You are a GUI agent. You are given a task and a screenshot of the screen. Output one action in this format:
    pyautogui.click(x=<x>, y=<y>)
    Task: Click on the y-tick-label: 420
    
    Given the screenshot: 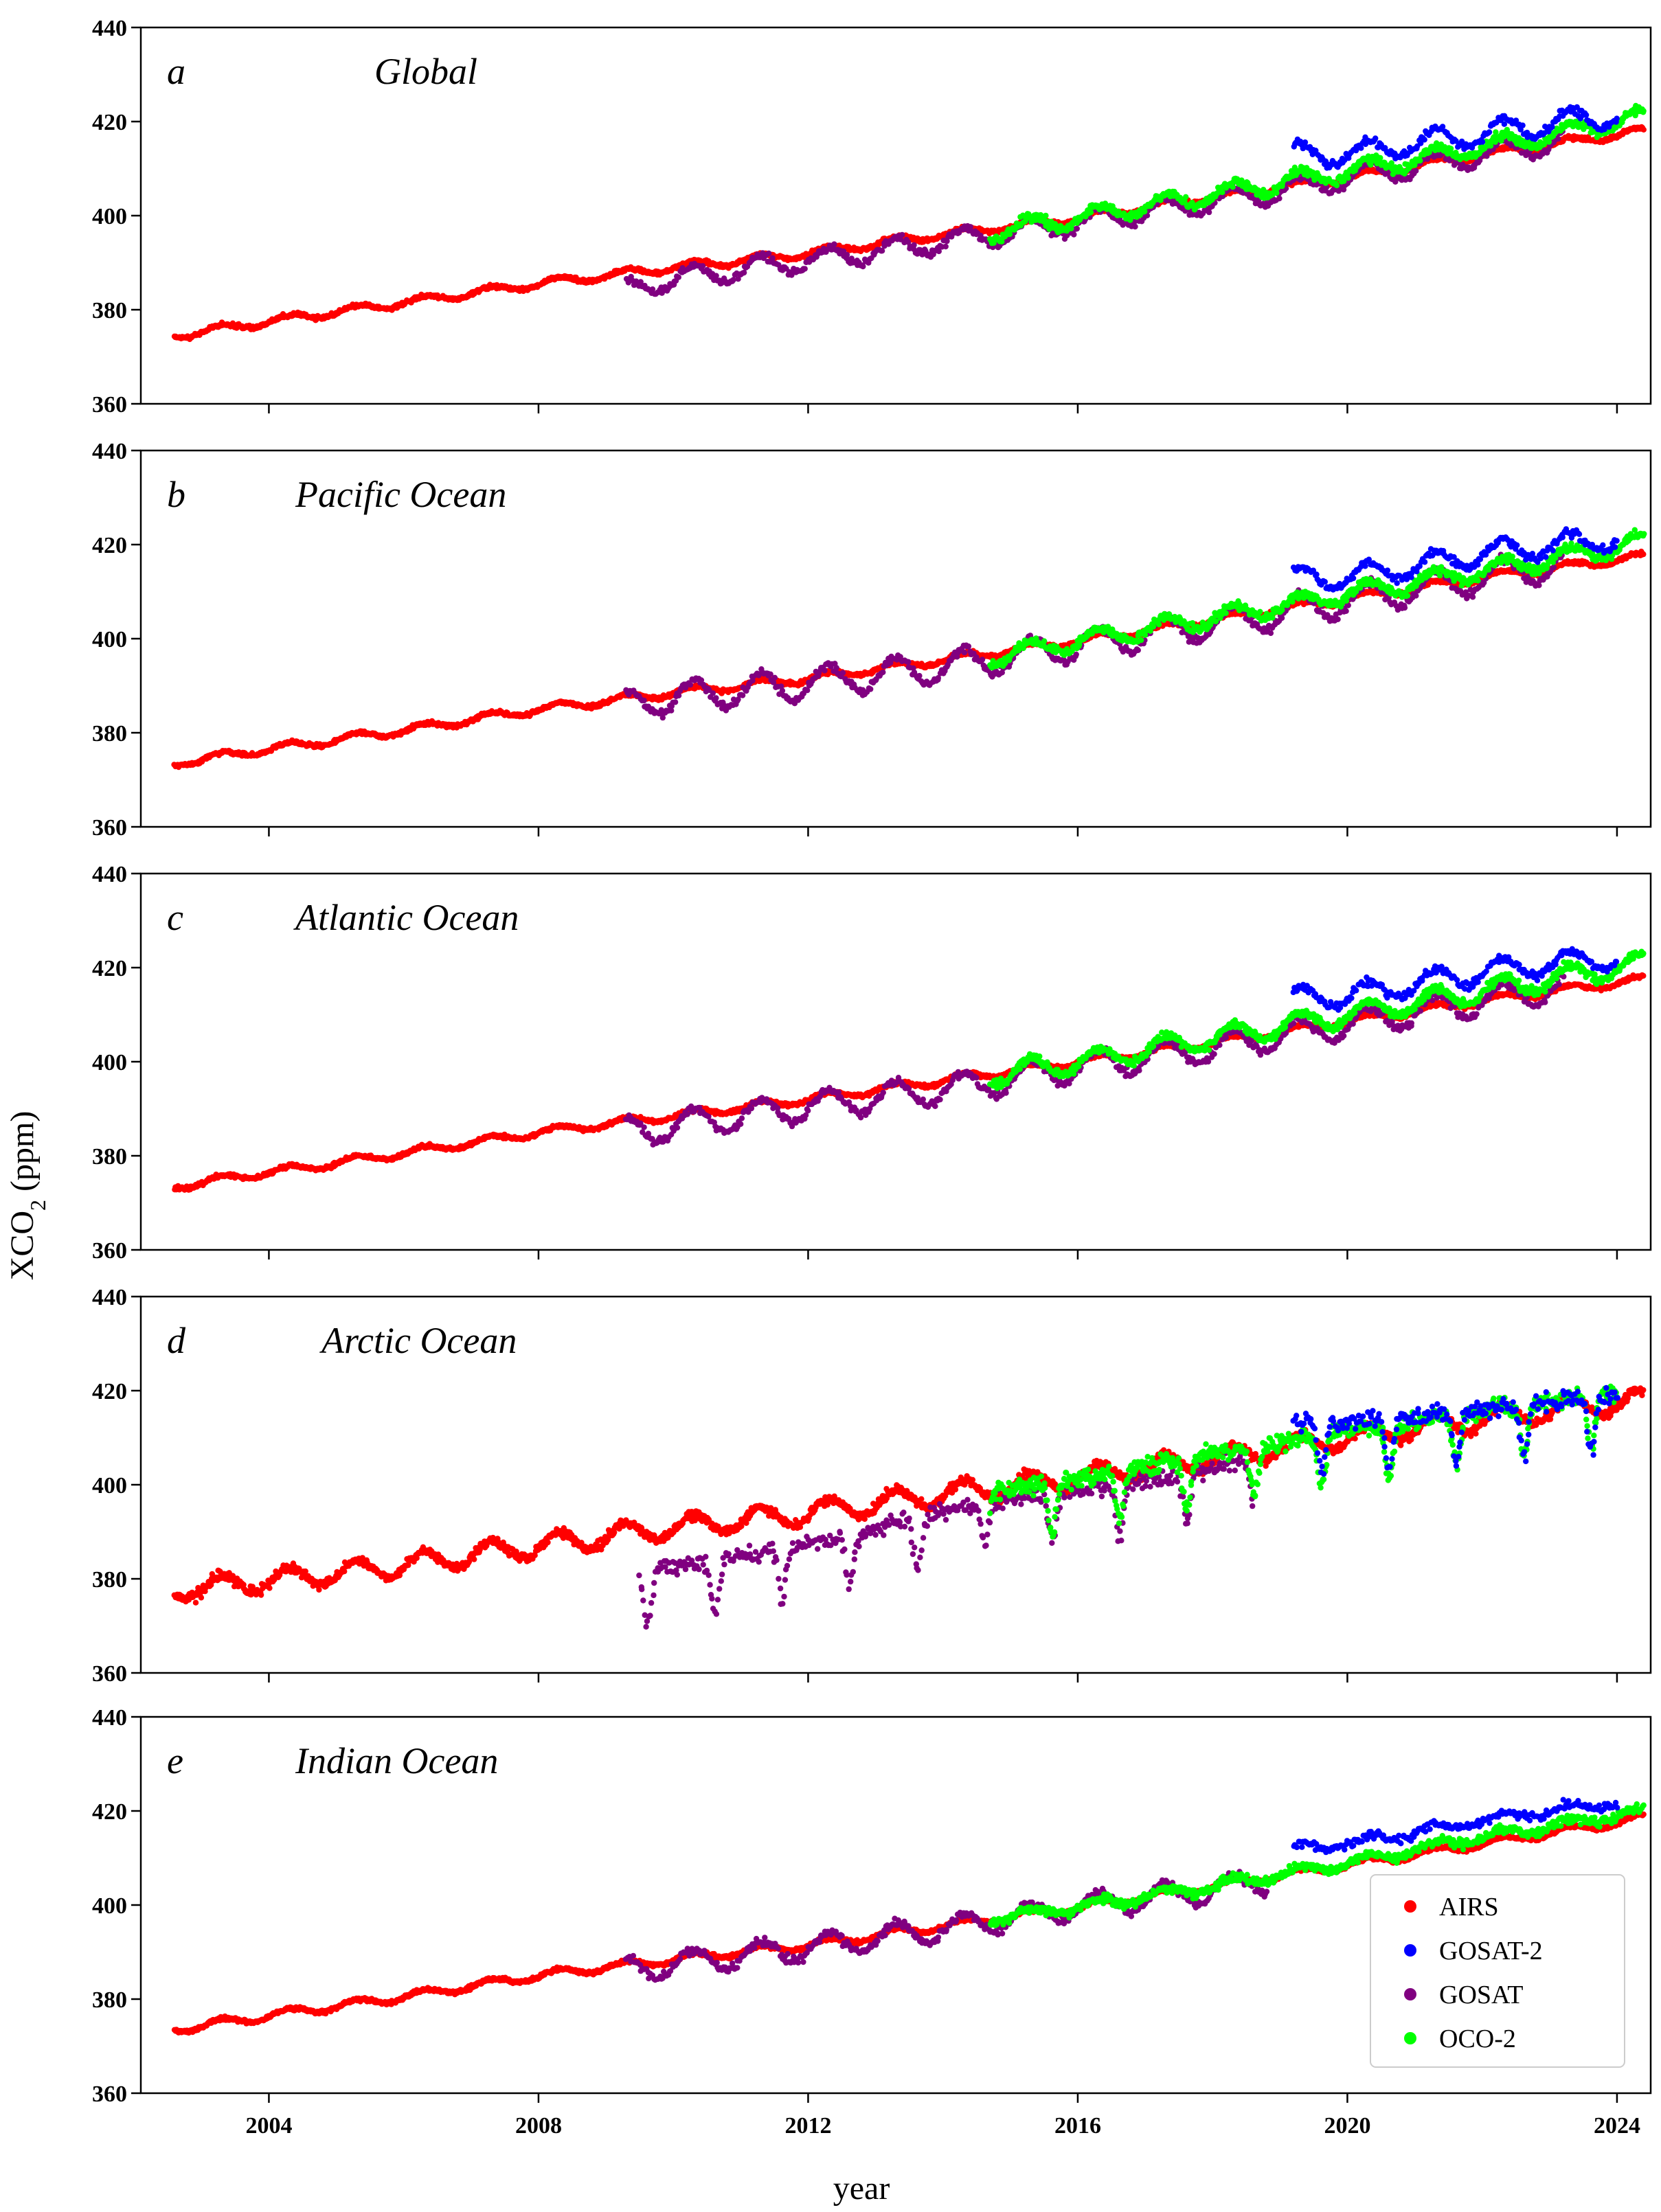 What is the action you would take?
    pyautogui.click(x=109, y=122)
    